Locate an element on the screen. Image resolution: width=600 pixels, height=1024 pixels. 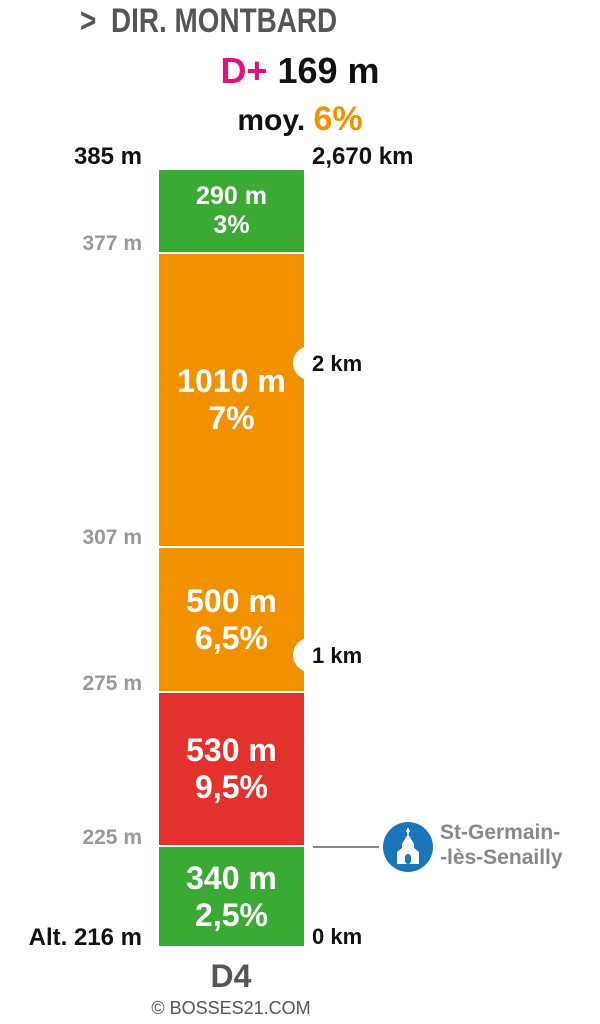
segment-1: 290 m 3% is located at coordinates (231, 211).